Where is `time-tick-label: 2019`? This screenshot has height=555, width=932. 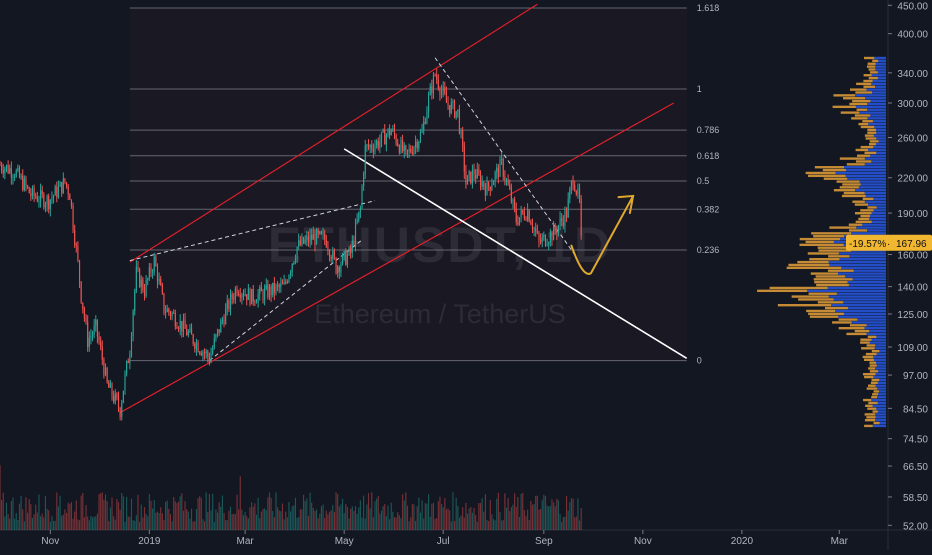
time-tick-label: 2019 is located at coordinates (149, 541).